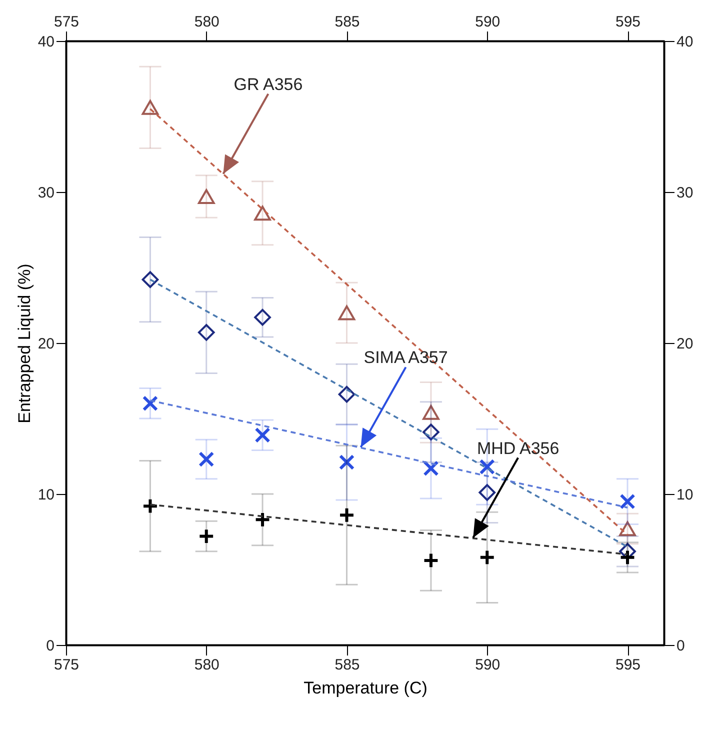 This screenshot has width=709, height=730. I want to click on annotation: SIMA A357, so click(406, 358).